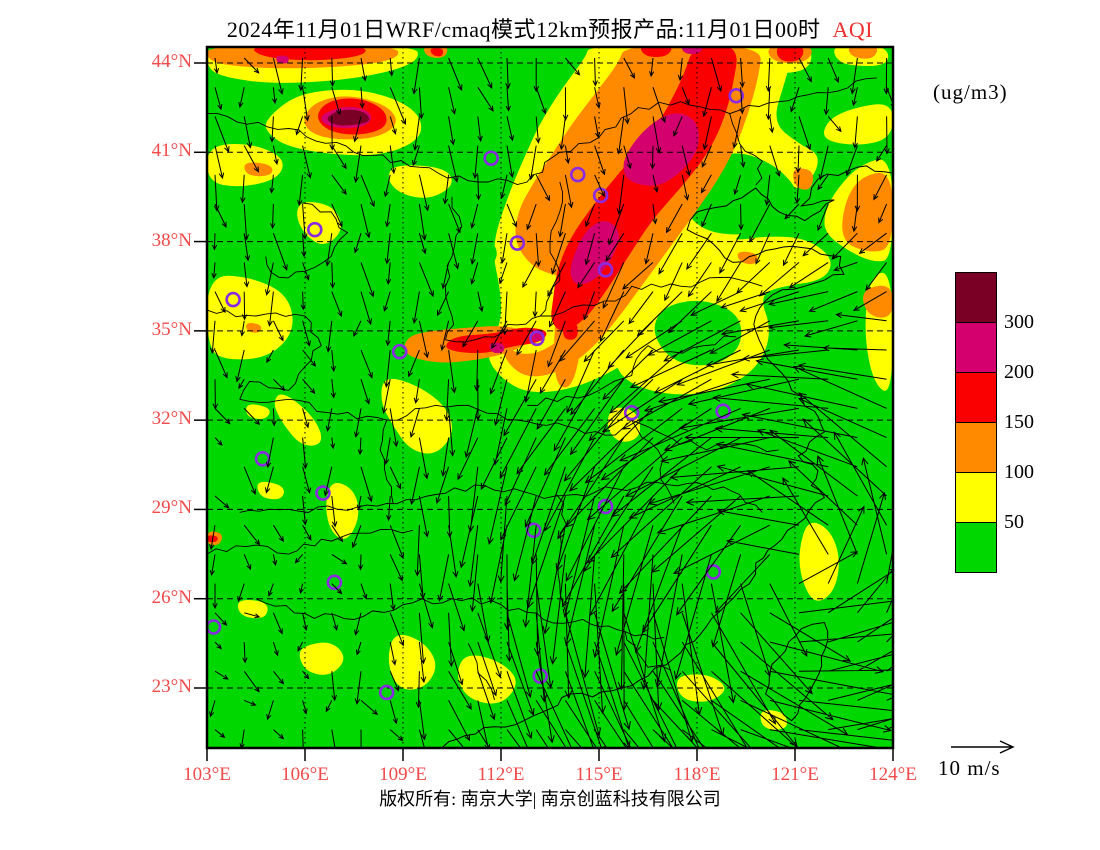 This screenshot has width=1100, height=850. What do you see at coordinates (853, 29) in the screenshot?
I see `title-variable: AQI` at bounding box center [853, 29].